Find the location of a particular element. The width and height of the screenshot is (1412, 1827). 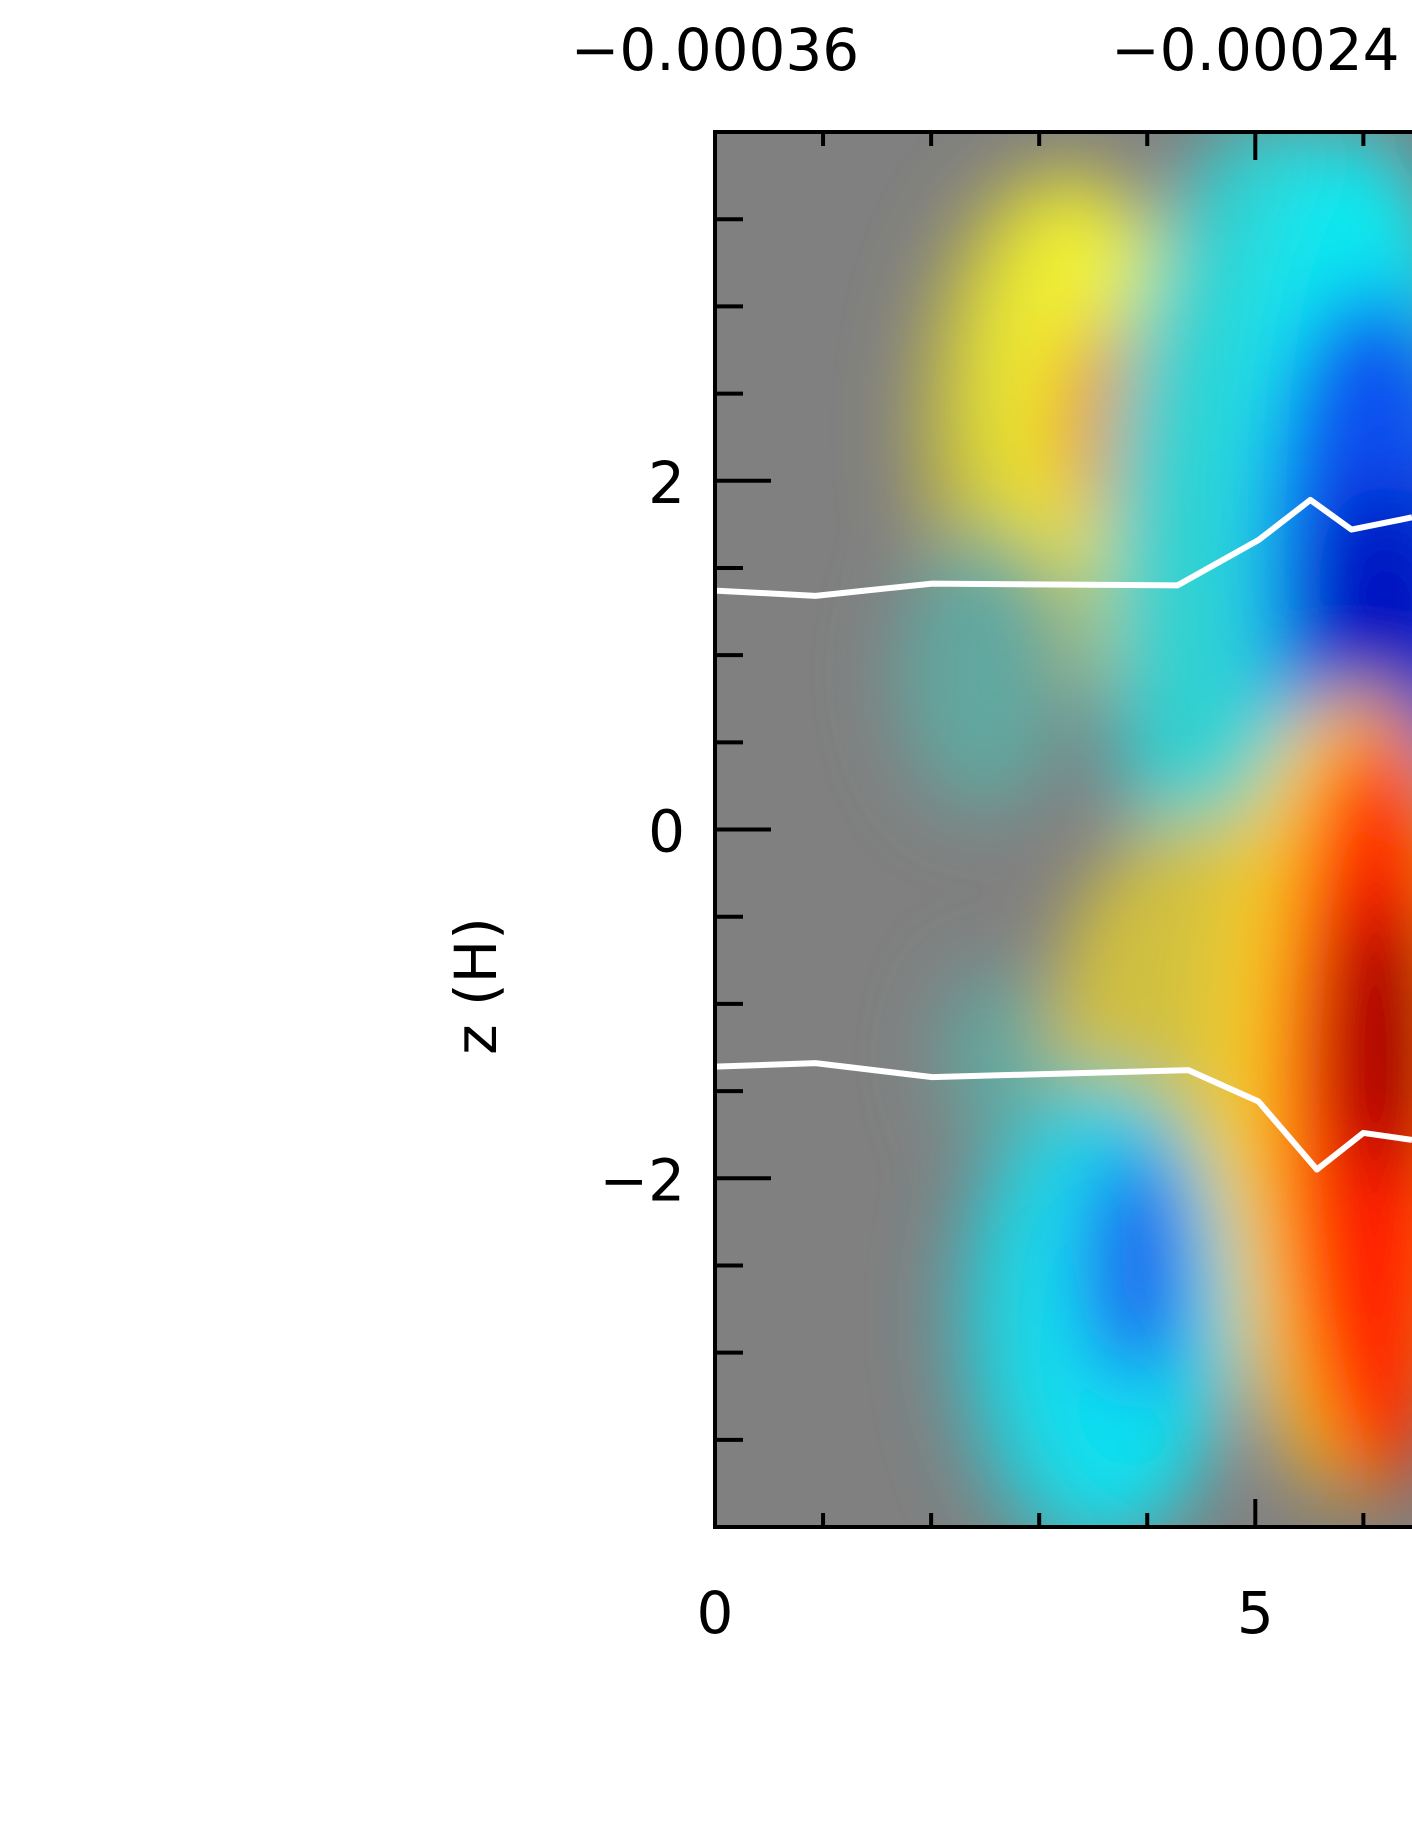

colorbar-tick-label: −0.00036 is located at coordinates (715, 50).